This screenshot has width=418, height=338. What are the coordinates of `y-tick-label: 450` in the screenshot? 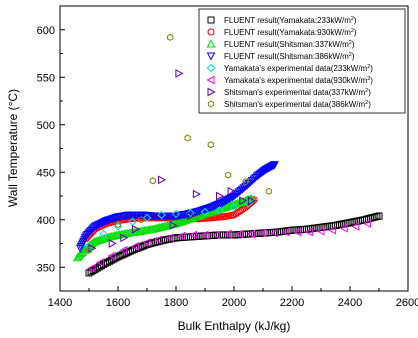 It's located at (46, 173).